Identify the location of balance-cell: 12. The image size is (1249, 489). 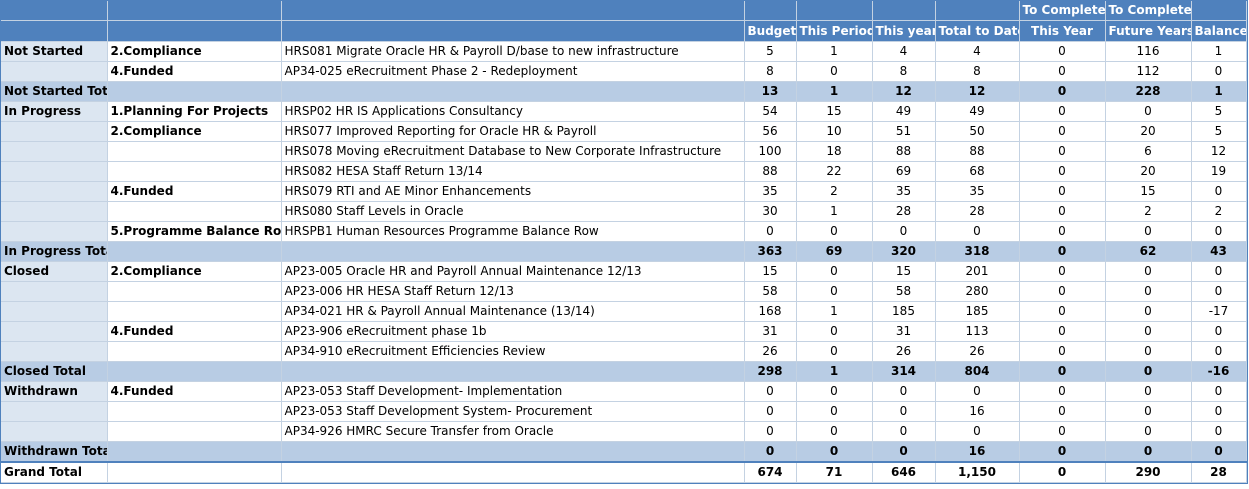
(1219, 151).